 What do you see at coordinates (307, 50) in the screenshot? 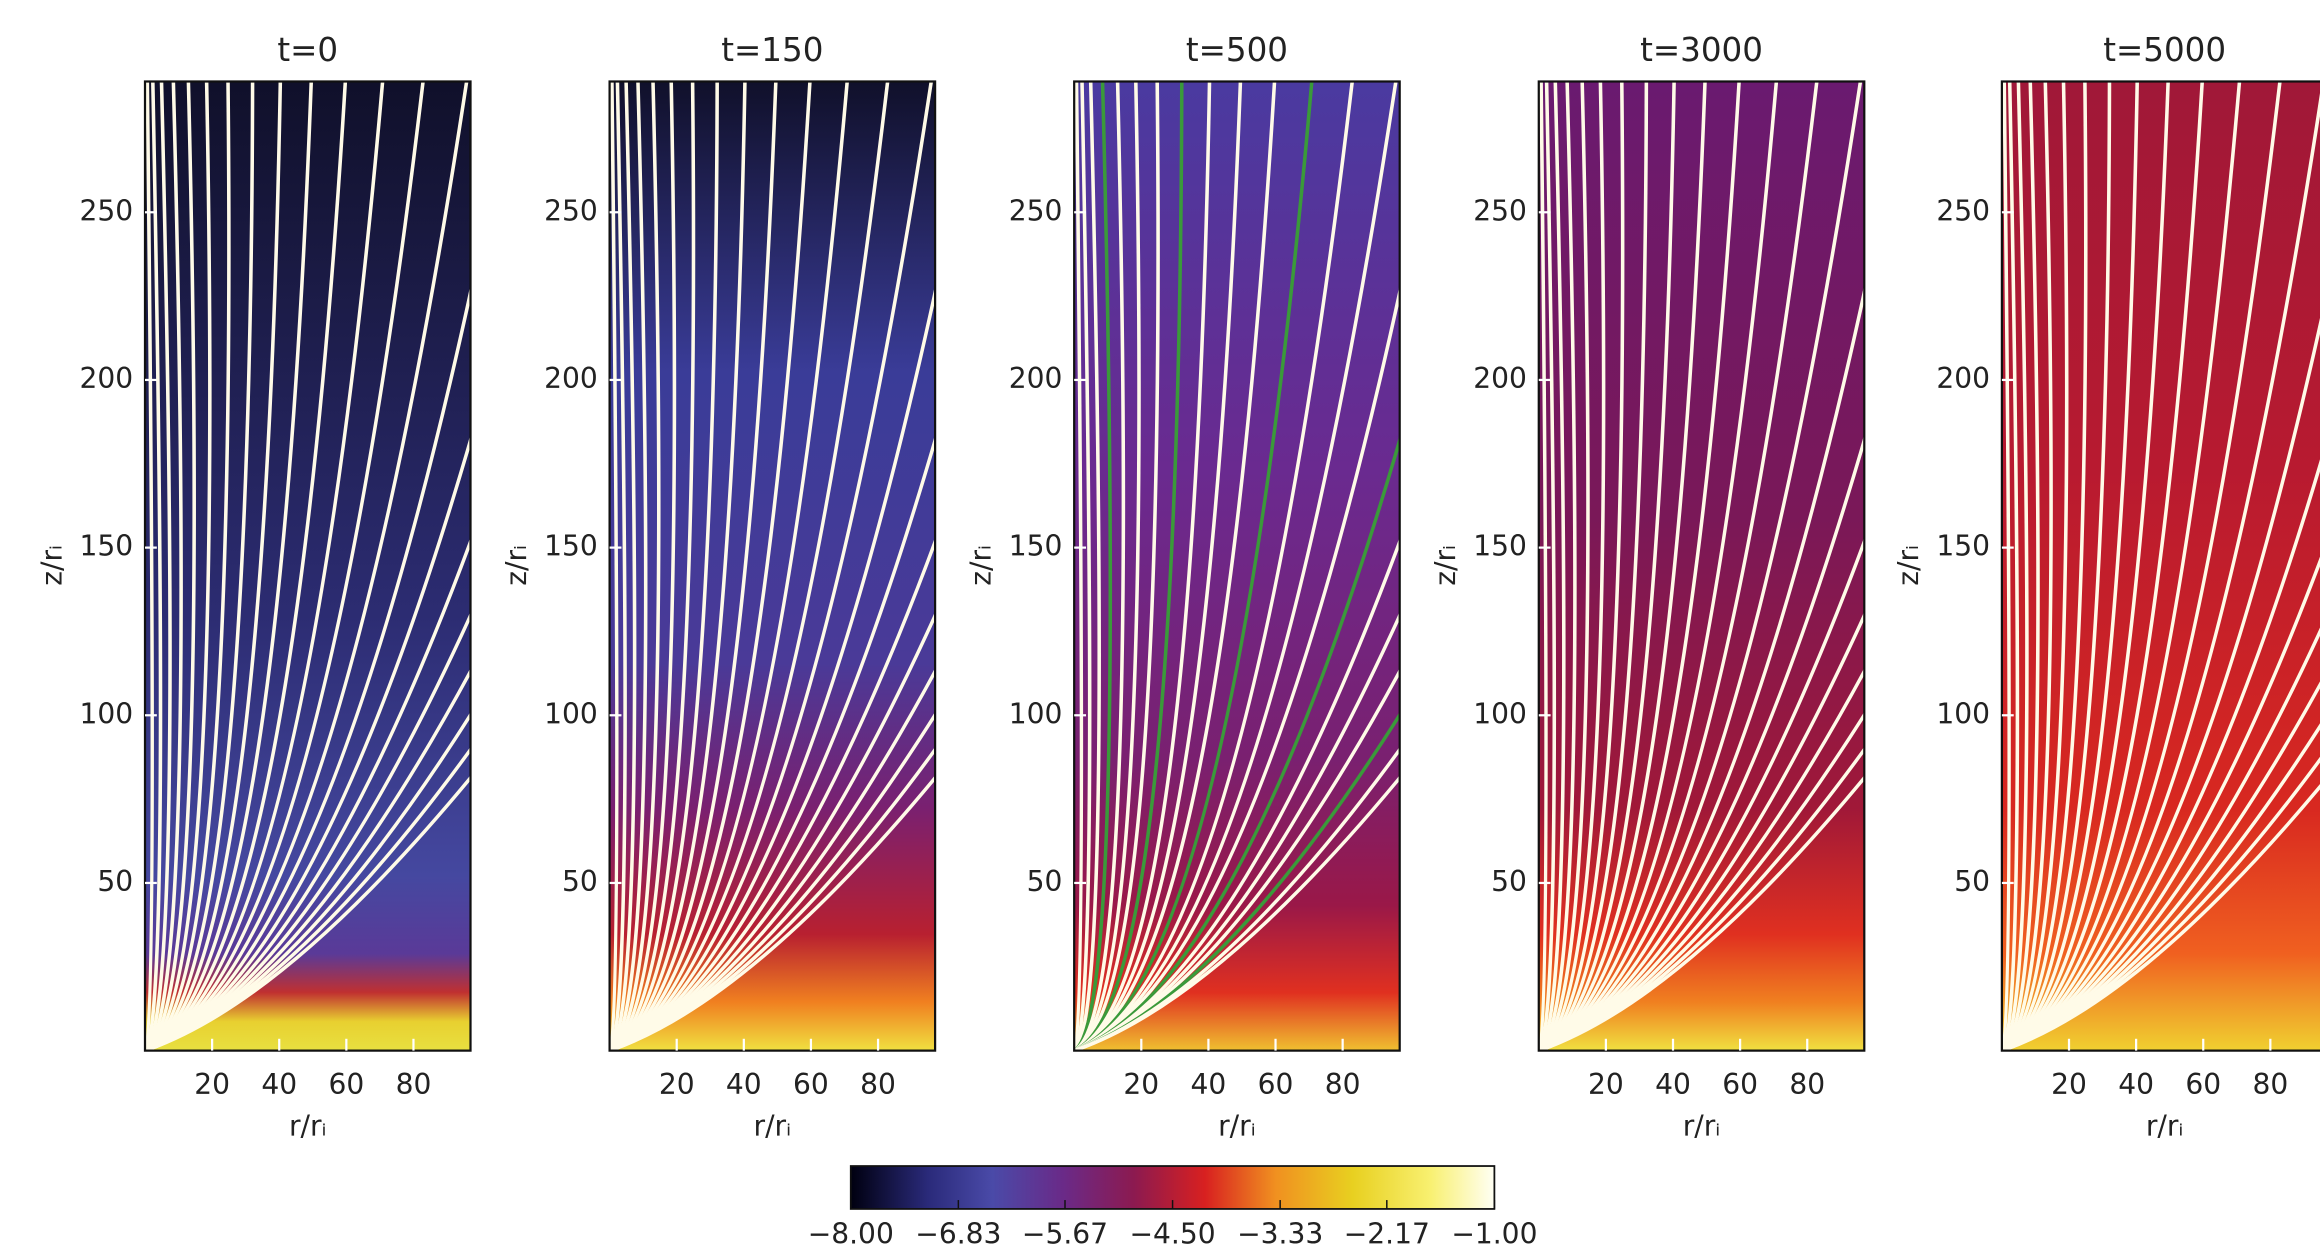
I see `panel-title: t=0` at bounding box center [307, 50].